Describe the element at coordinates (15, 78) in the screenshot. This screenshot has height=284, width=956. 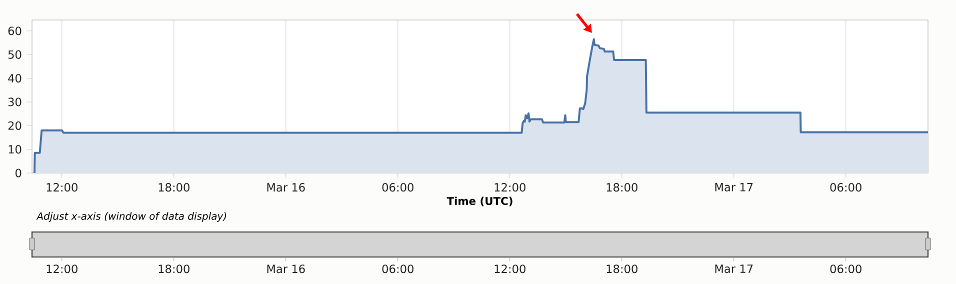
I see `y-tick-label: 40` at that location.